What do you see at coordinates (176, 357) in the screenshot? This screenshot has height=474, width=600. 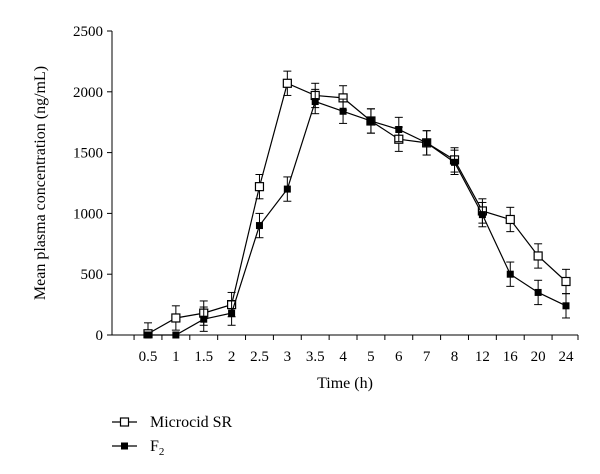 I see `x-tick-label: 1` at bounding box center [176, 357].